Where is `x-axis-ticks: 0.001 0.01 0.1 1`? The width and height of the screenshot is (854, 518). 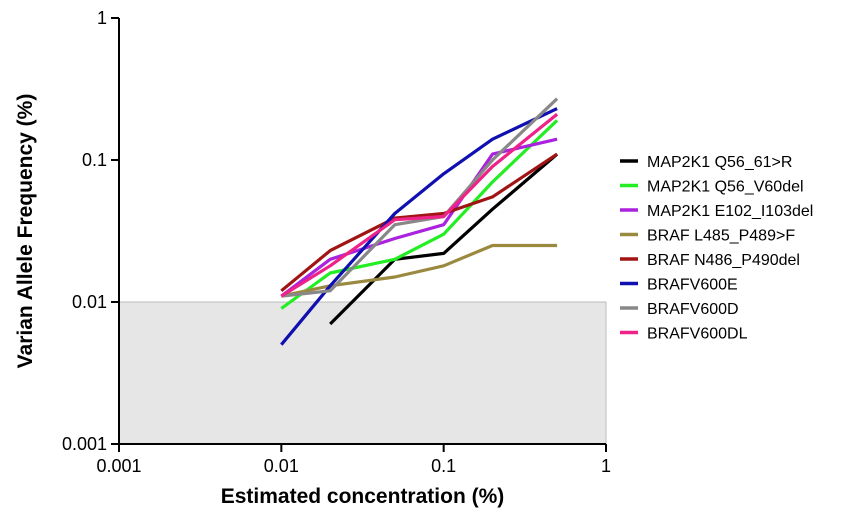
x-axis-ticks: 0.001 0.01 0.1 1 is located at coordinates (353, 460).